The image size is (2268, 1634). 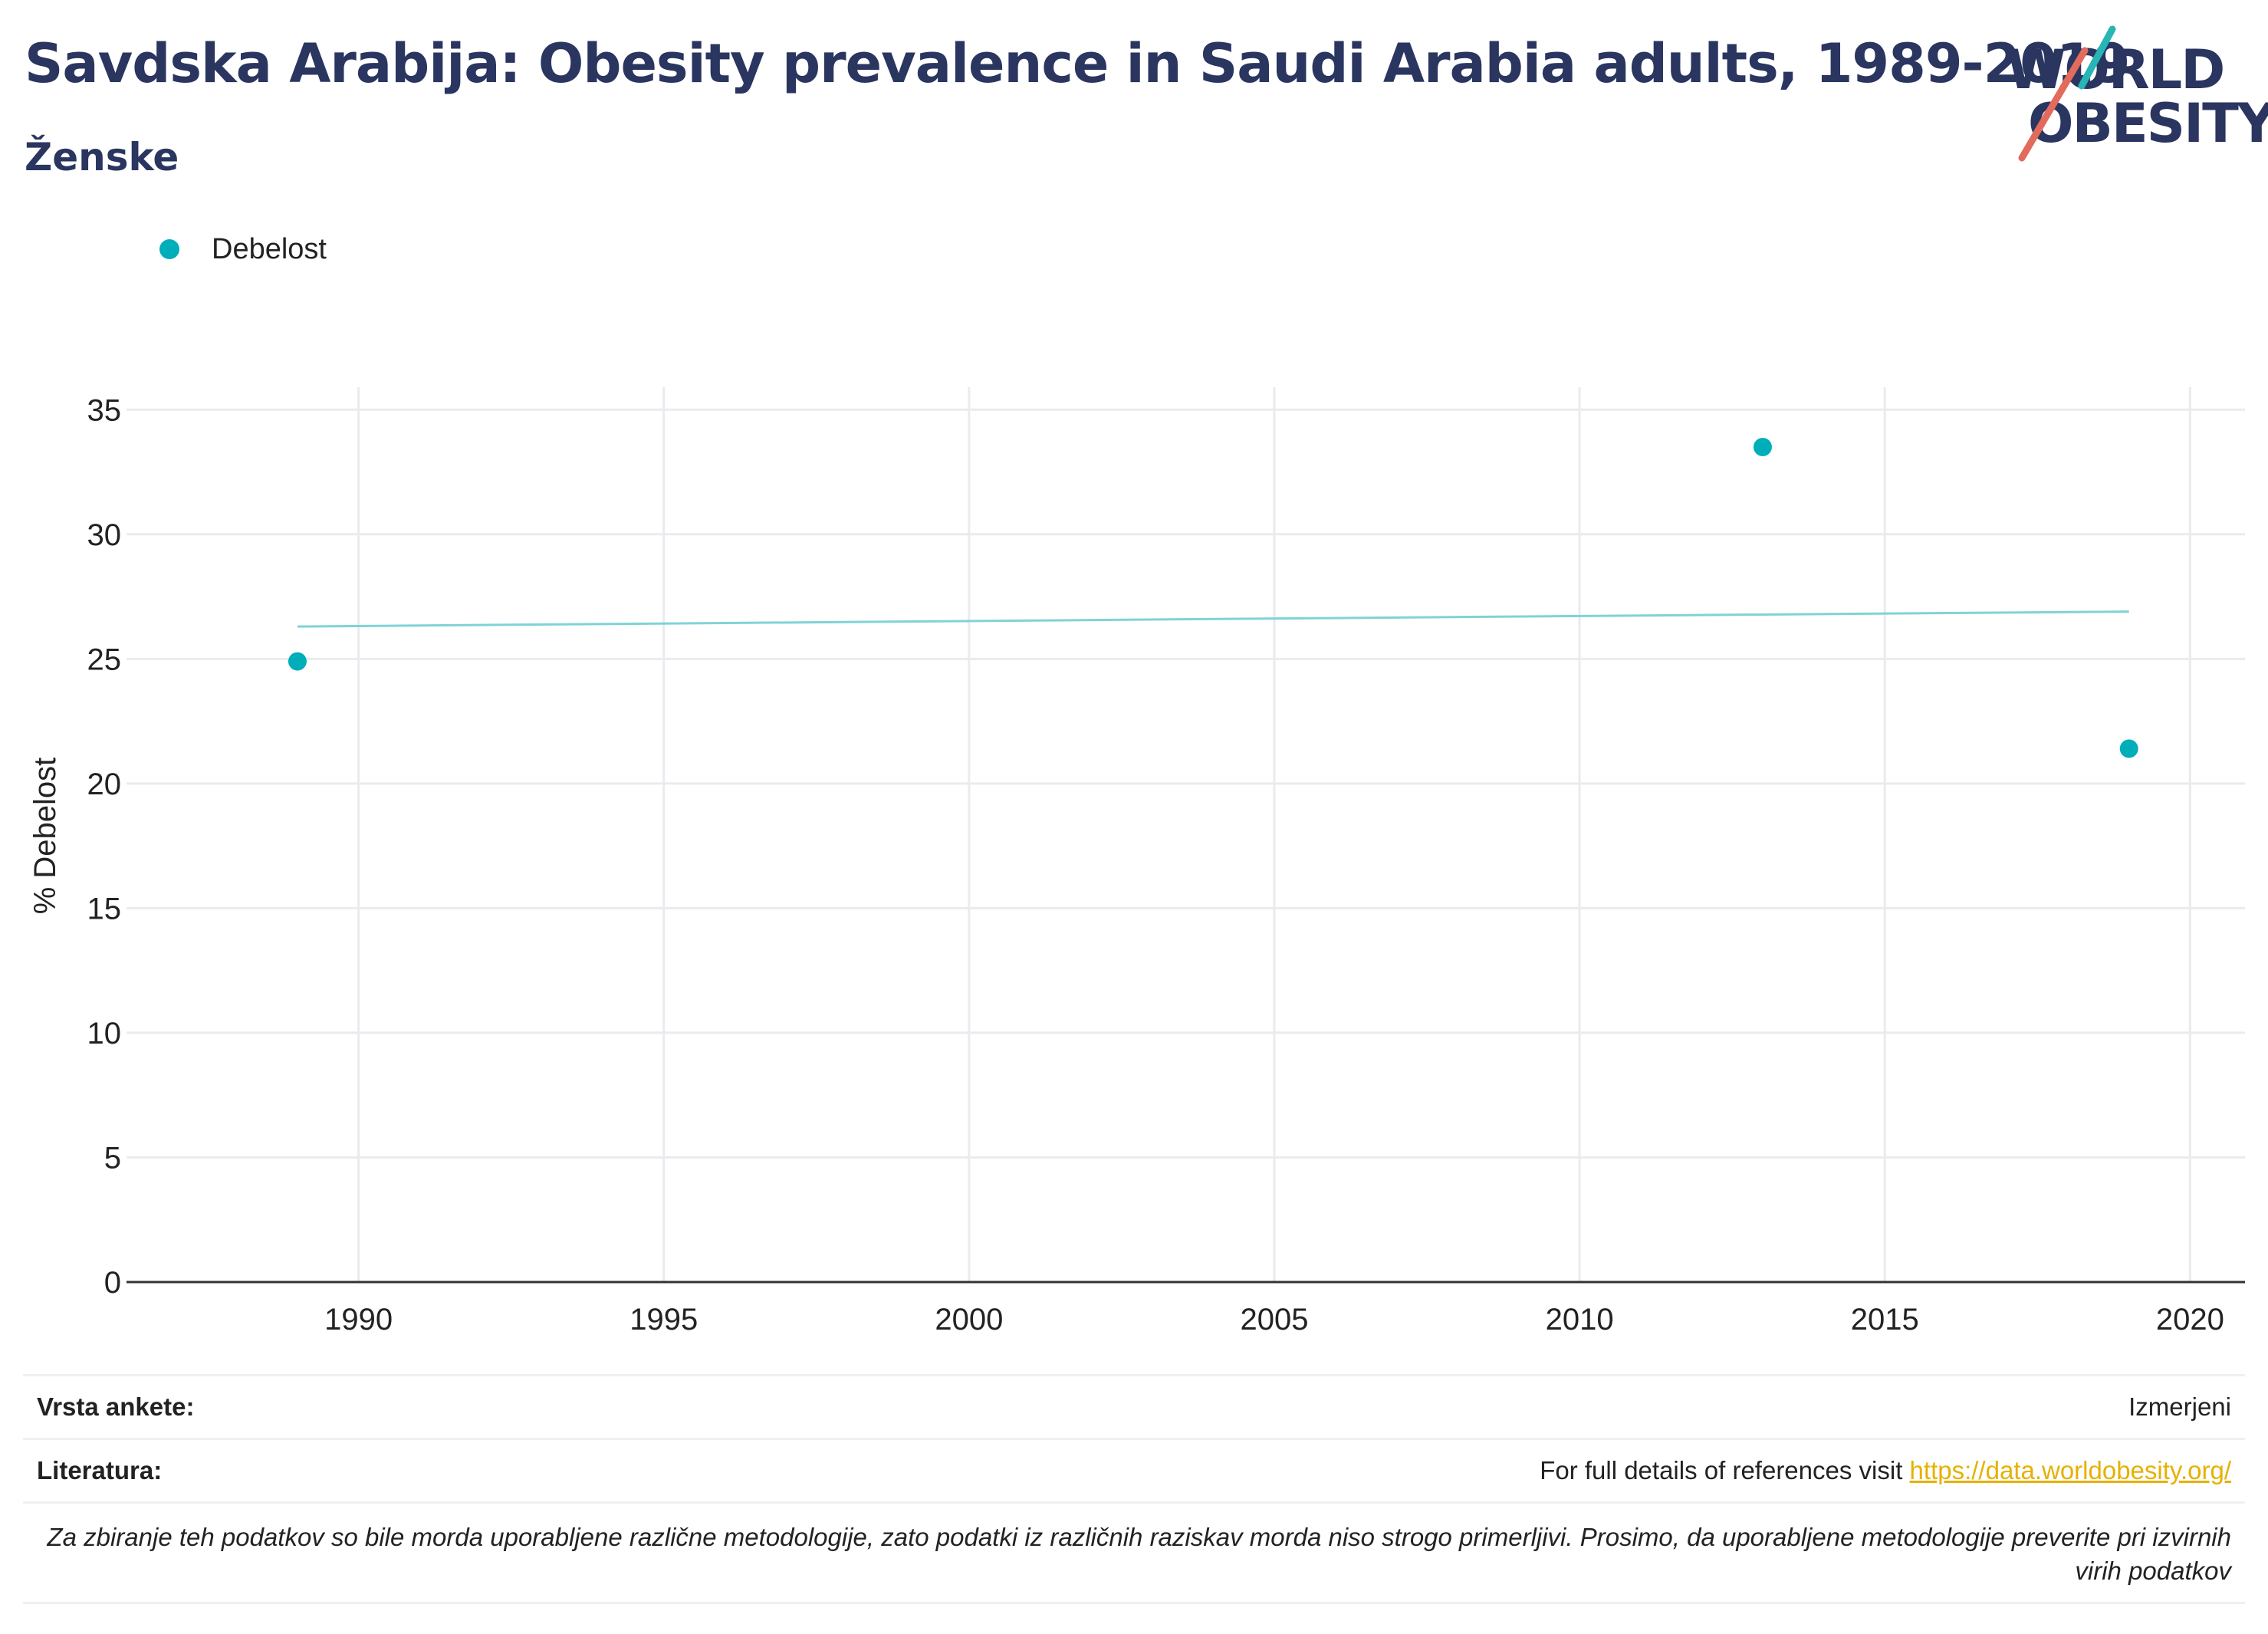 I want to click on y-tick-label: 0, so click(x=112, y=1283).